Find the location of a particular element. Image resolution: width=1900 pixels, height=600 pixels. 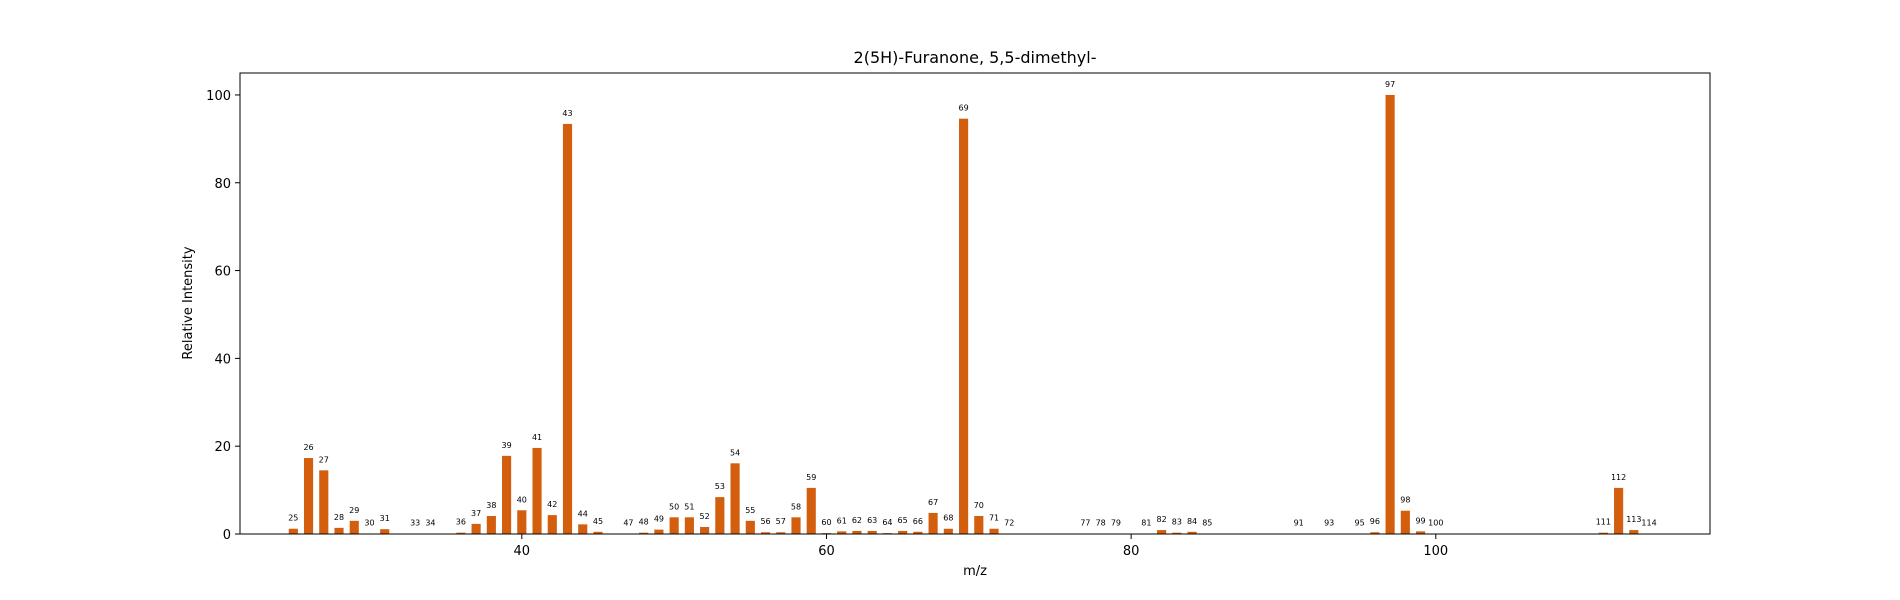

peak-label-57: 57 is located at coordinates (781, 521).